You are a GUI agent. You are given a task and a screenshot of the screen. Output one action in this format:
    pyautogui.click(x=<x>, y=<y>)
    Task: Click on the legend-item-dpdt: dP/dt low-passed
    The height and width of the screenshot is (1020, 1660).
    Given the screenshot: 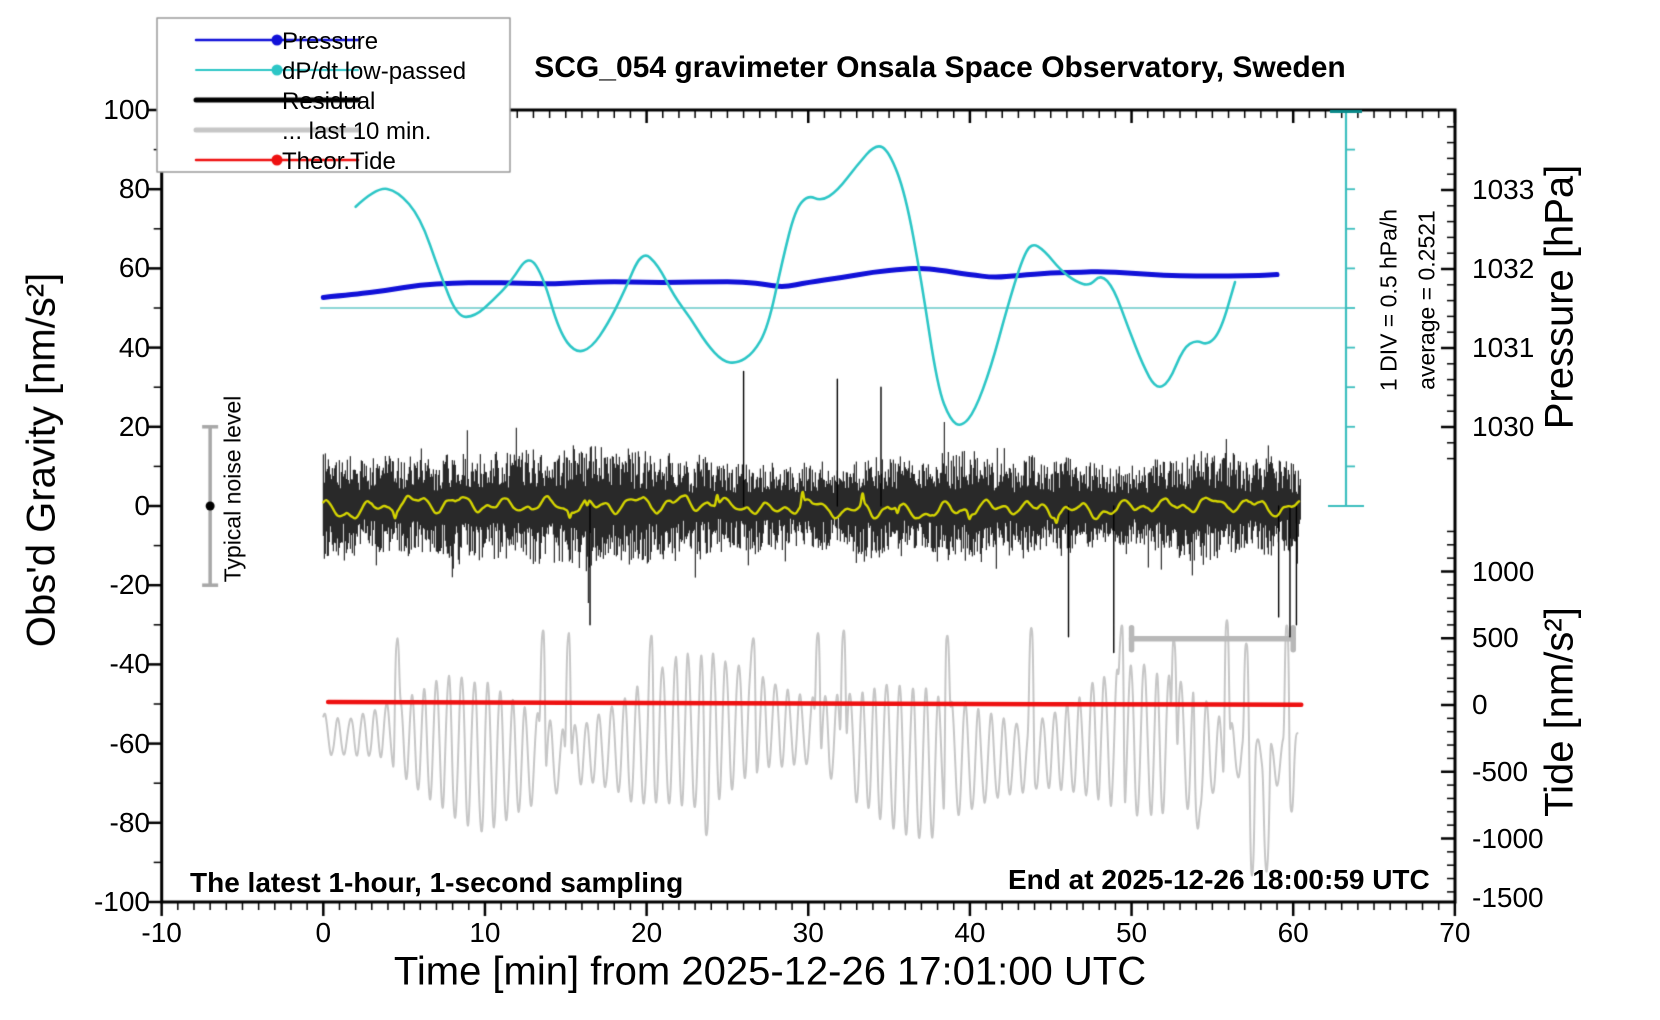 What is the action you would take?
    pyautogui.click(x=374, y=71)
    